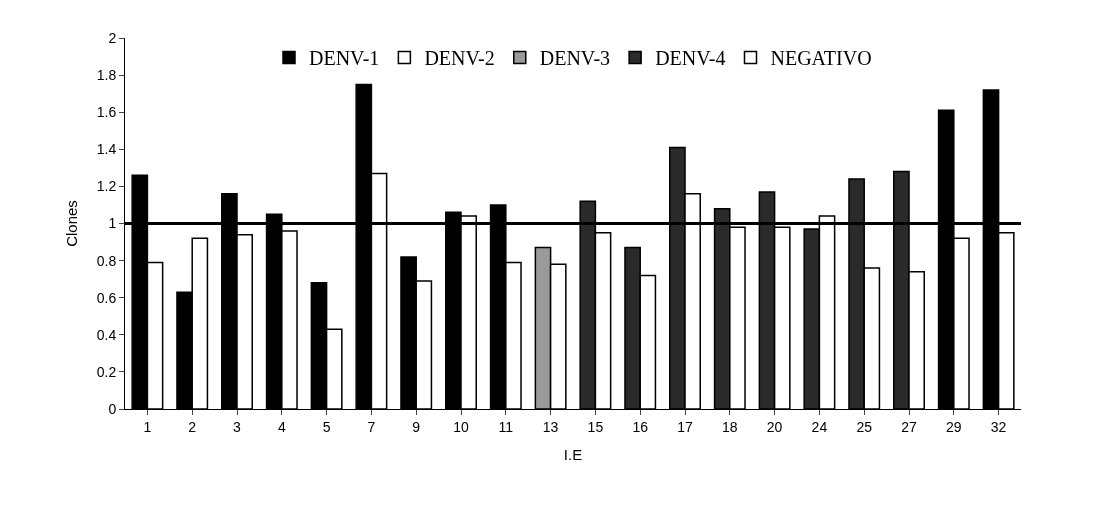  I want to click on x-tick-label: 20, so click(774, 426).